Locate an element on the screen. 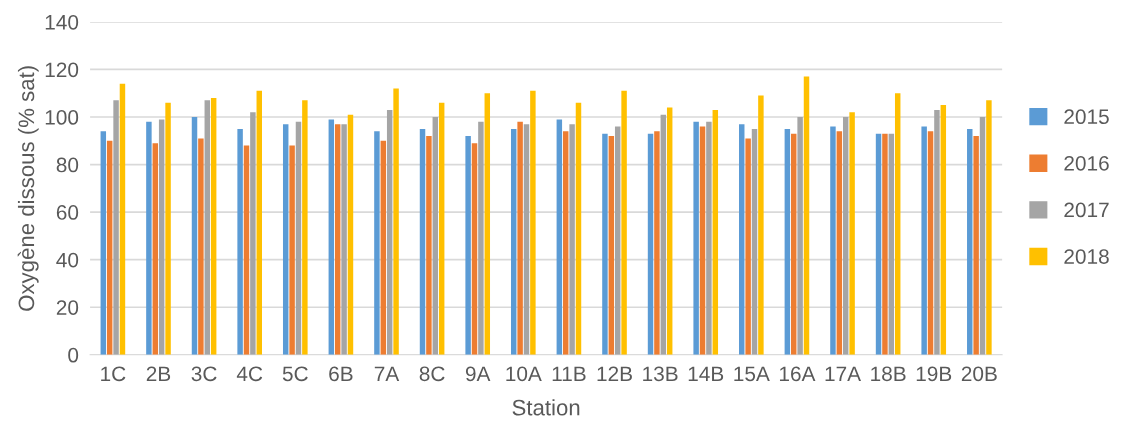 This screenshot has width=1126, height=438. x-tick-label: 9A is located at coordinates (478, 374).